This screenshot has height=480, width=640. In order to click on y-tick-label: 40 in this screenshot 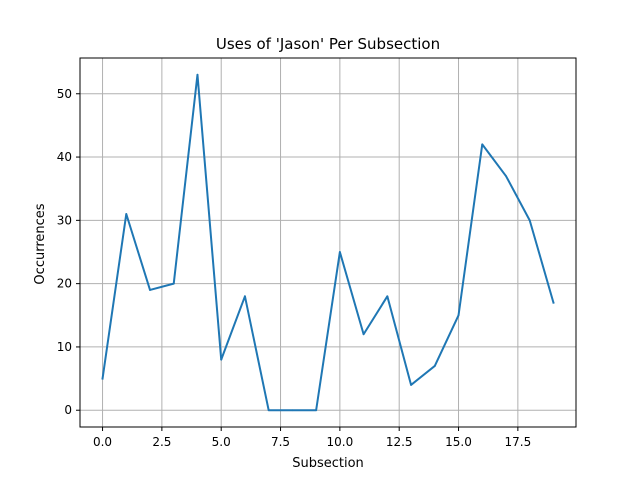, I will do `click(64, 157)`.